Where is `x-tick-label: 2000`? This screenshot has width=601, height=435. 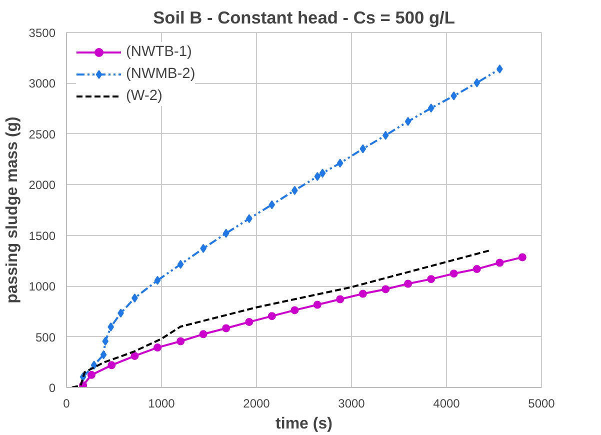
x-tick-label: 2000 is located at coordinates (256, 403).